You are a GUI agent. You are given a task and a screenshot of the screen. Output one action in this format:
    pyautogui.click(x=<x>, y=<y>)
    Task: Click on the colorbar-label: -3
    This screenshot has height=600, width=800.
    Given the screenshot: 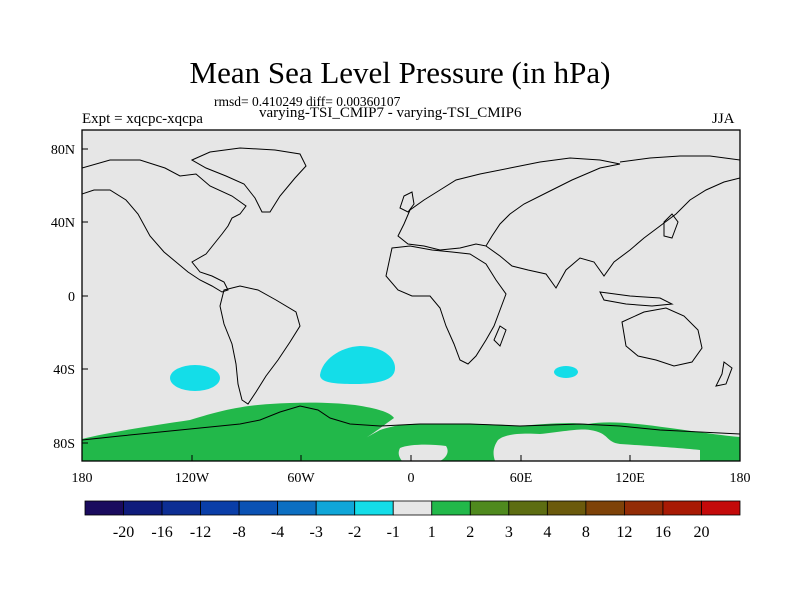 What is the action you would take?
    pyautogui.click(x=316, y=532)
    